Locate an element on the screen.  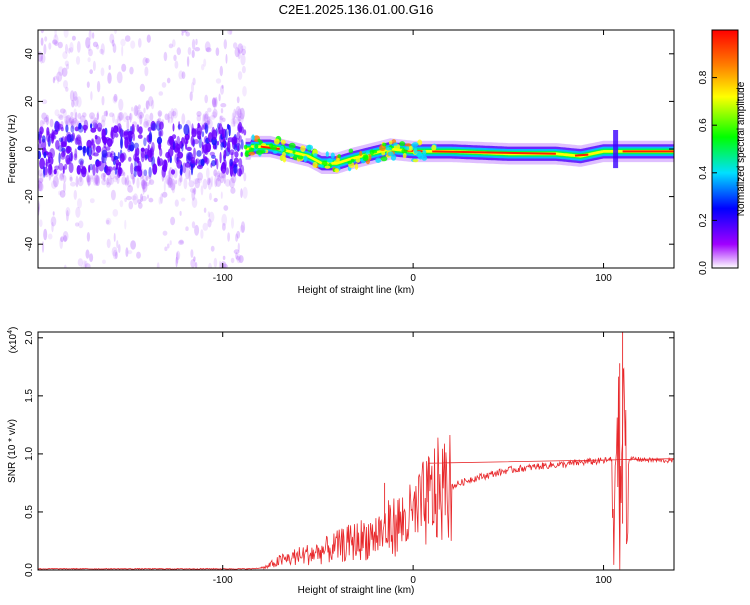
spectrogram-ylabel: Frequency (Hz) is located at coordinates (12, 149).